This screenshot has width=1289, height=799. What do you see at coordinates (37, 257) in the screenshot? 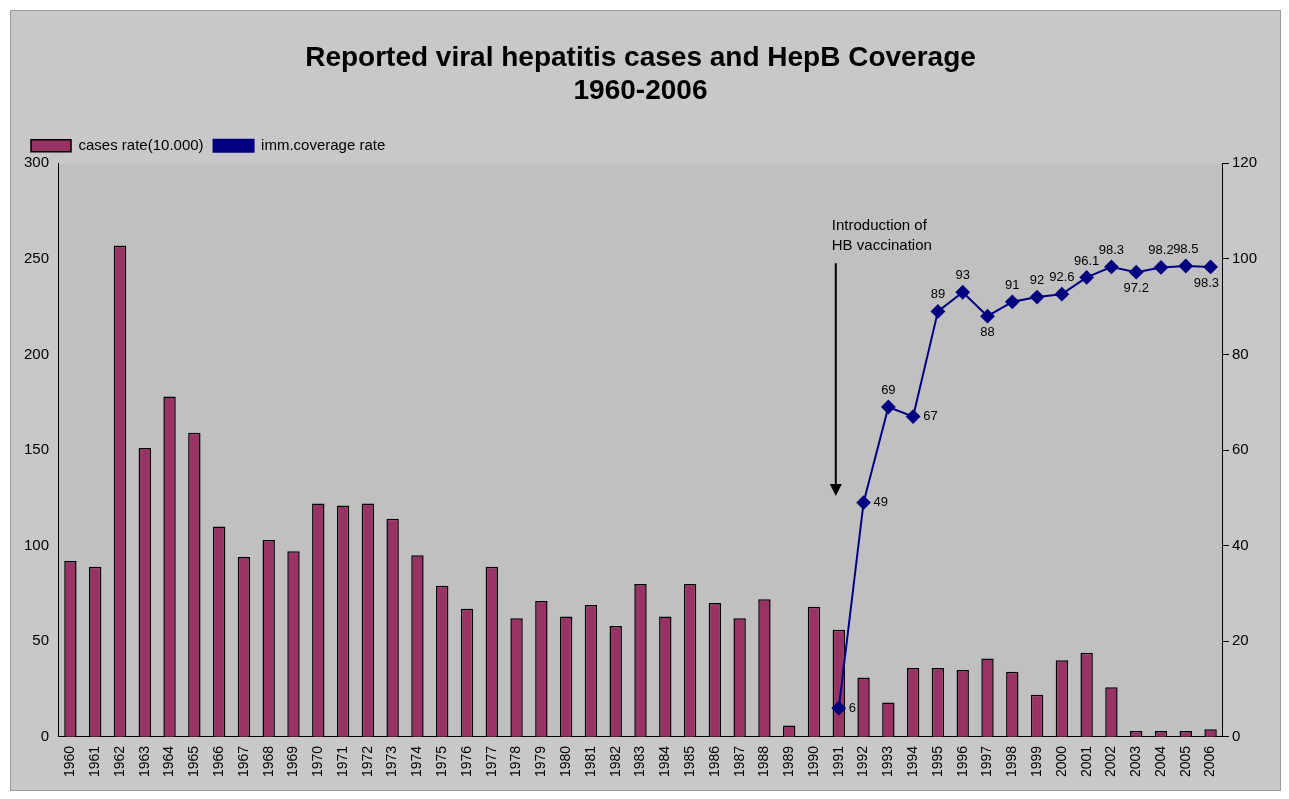
I see `y-tick-label: 250` at bounding box center [37, 257].